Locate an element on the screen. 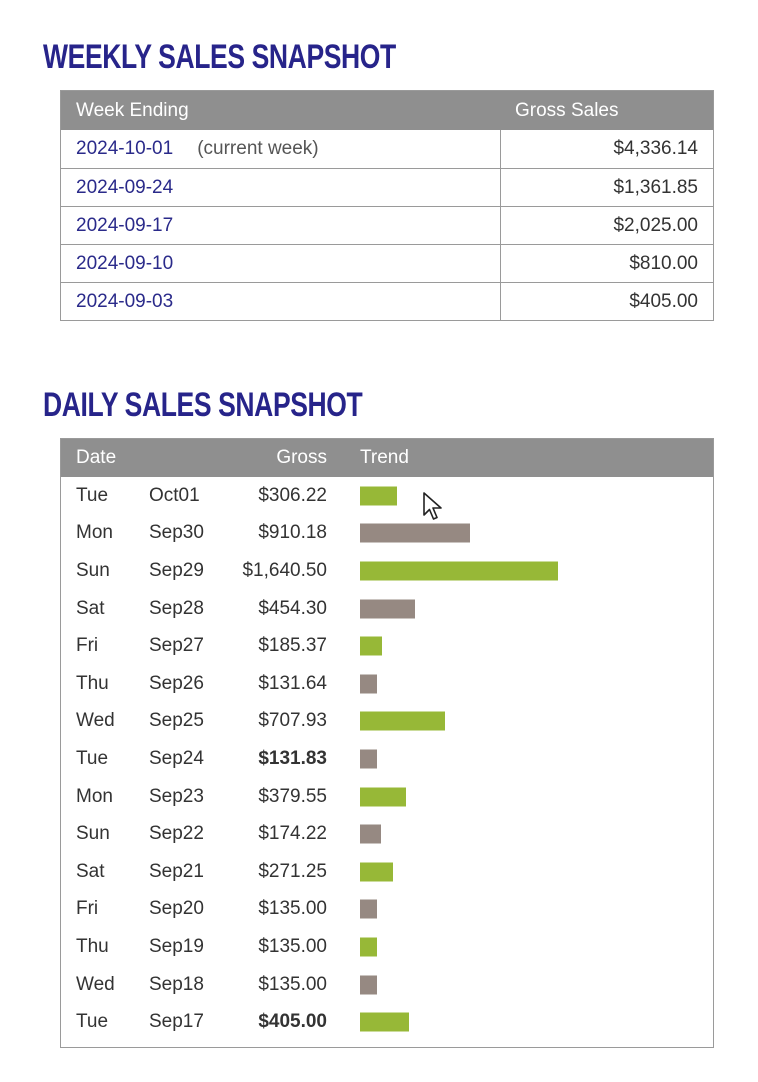  week-ending-cell: 2024-09-10 is located at coordinates (281, 263).